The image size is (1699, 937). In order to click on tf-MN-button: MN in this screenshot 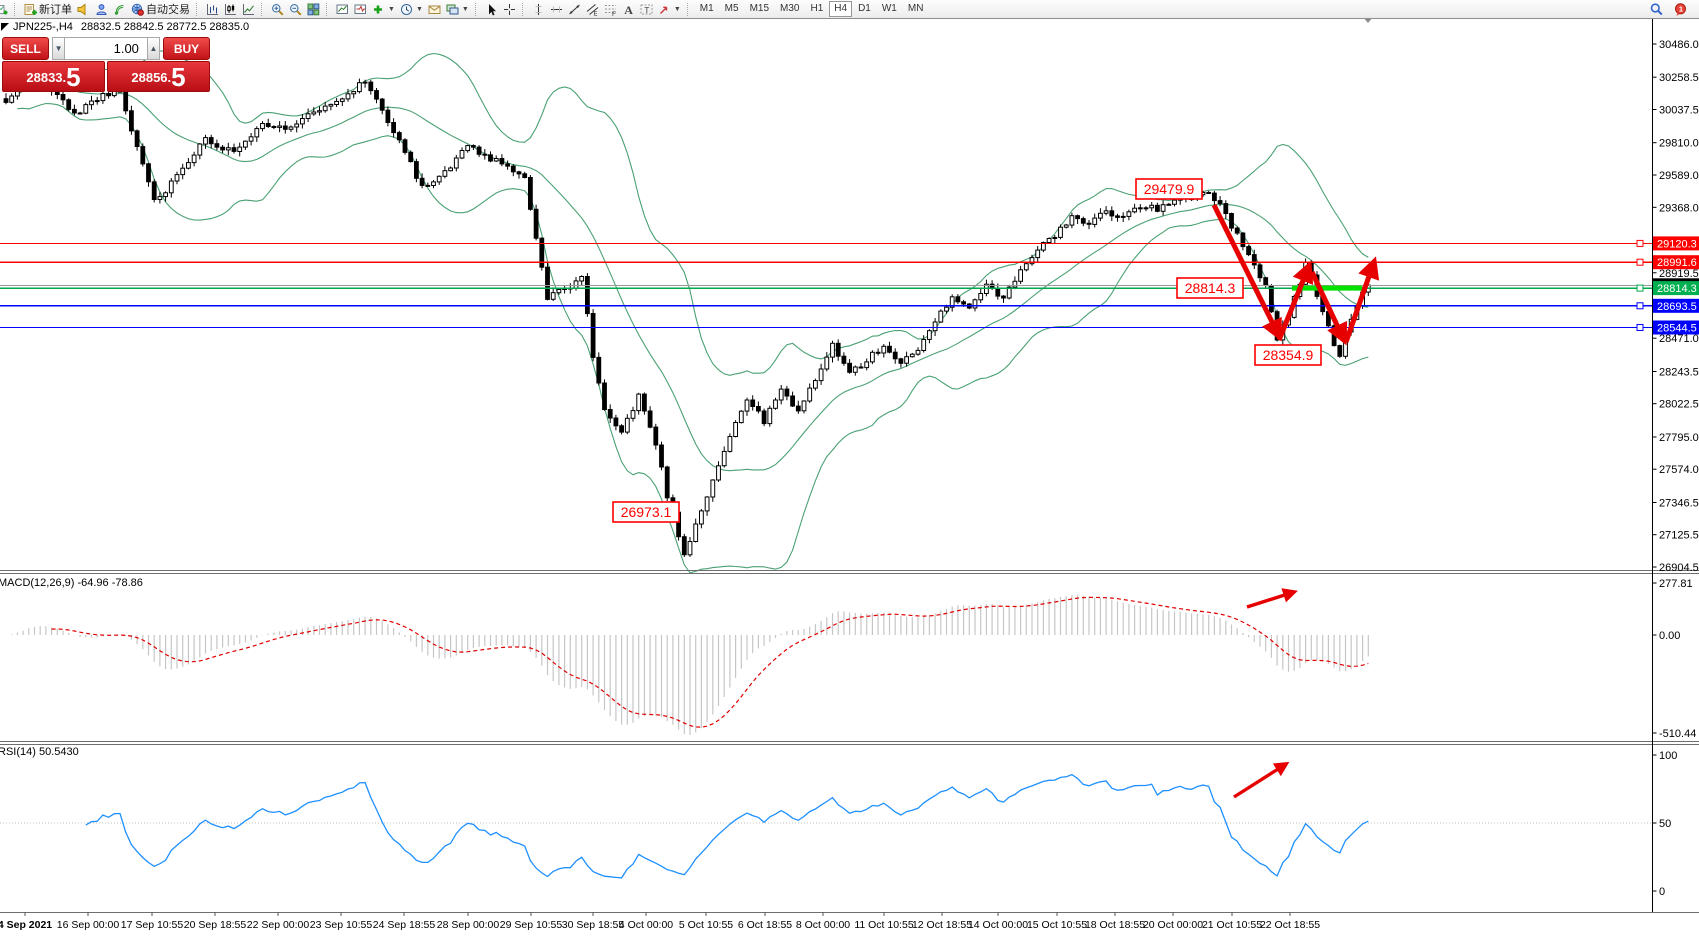, I will do `click(915, 8)`.